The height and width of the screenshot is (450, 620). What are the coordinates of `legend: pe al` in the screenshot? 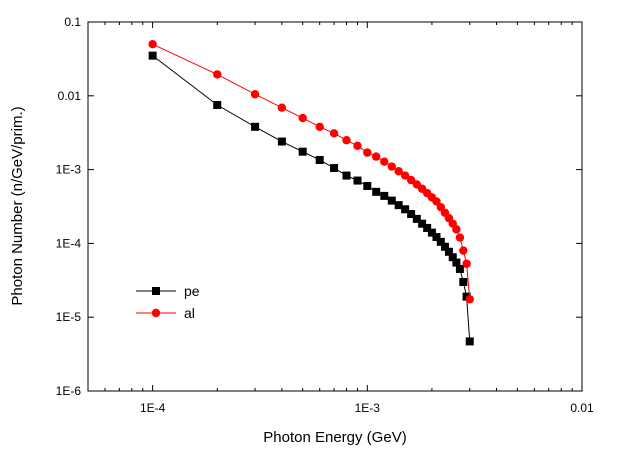 It's located at (168, 302).